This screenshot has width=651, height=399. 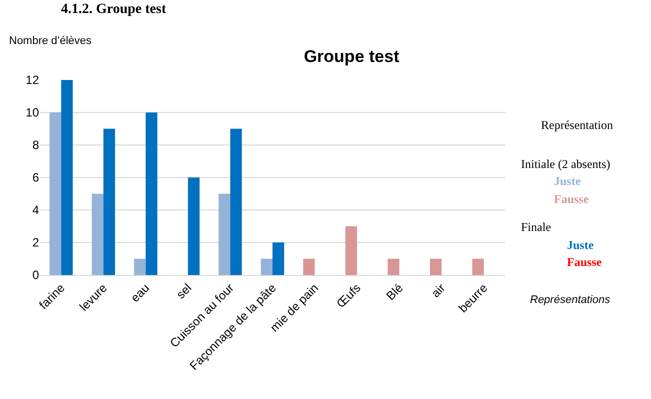 I want to click on legend-title: Représentation, so click(x=577, y=125).